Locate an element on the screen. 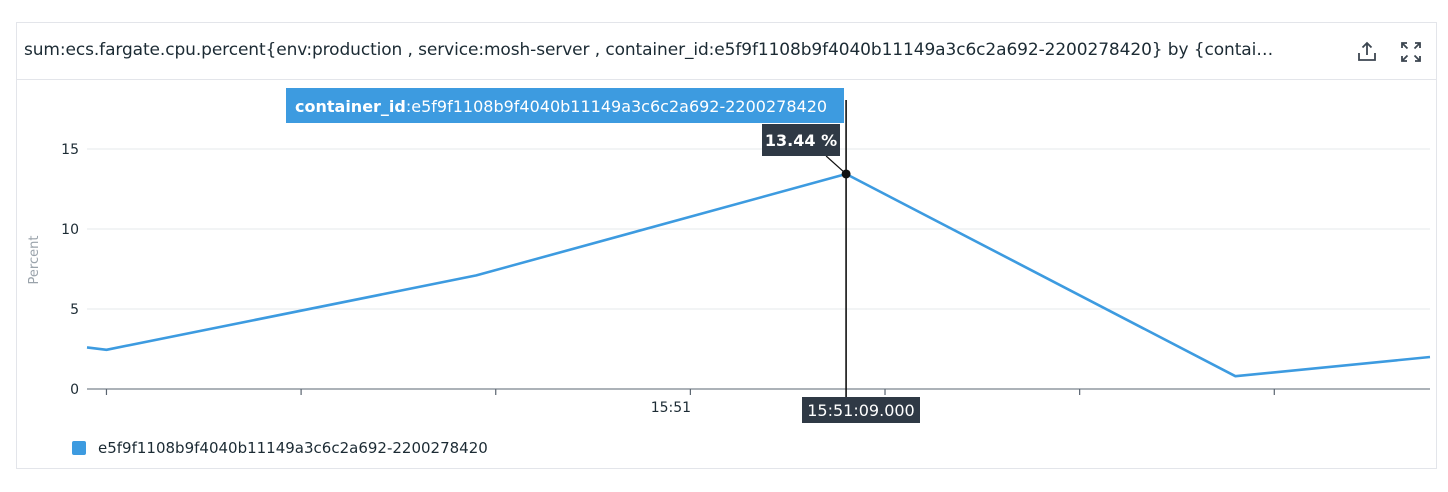 The height and width of the screenshot is (492, 1448). y-axis-title: Percent is located at coordinates (34, 260).